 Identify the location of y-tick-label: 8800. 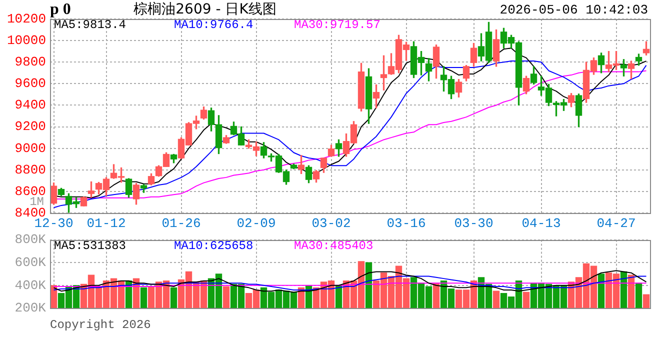
(30, 170).